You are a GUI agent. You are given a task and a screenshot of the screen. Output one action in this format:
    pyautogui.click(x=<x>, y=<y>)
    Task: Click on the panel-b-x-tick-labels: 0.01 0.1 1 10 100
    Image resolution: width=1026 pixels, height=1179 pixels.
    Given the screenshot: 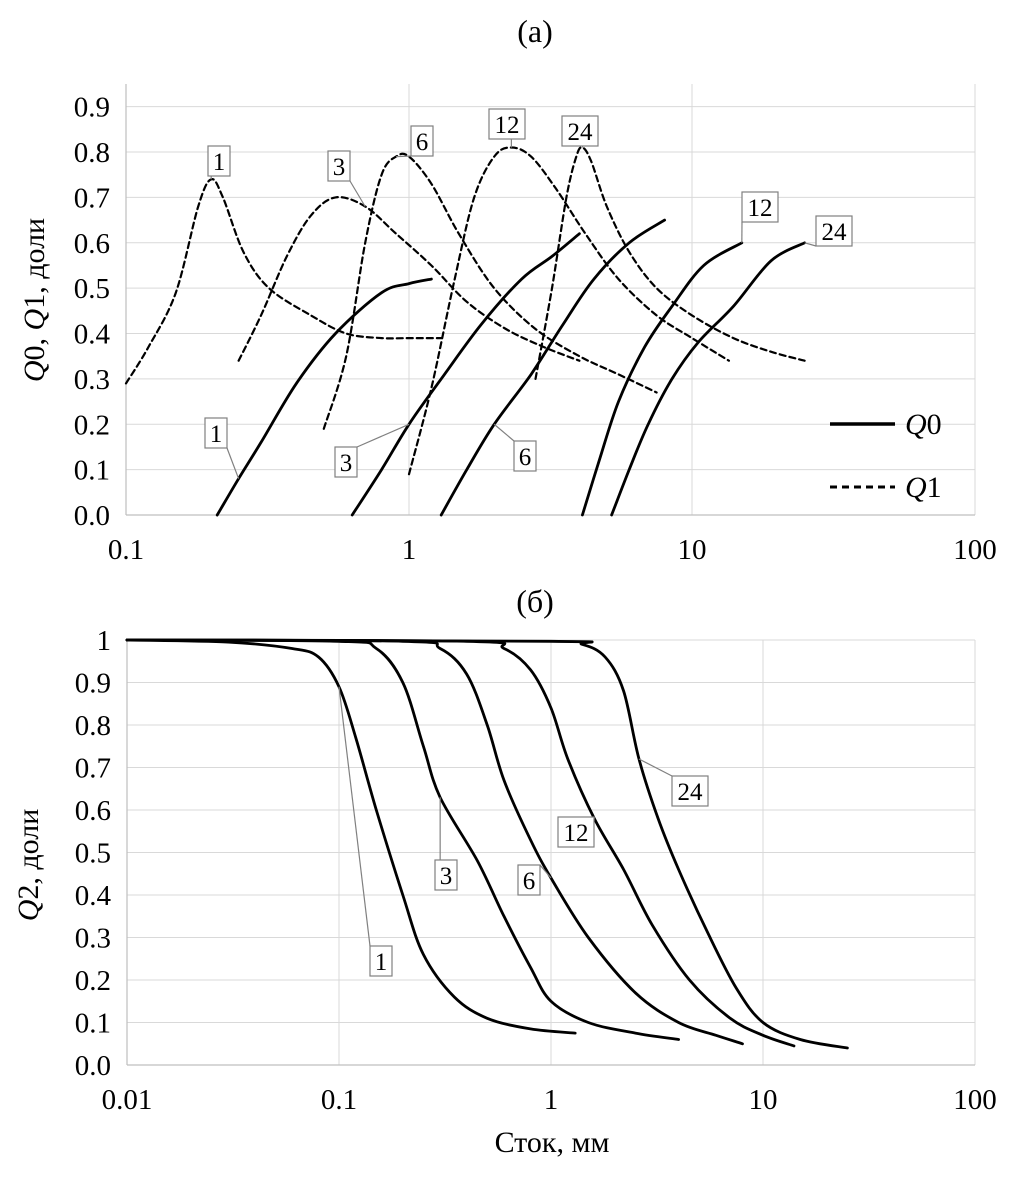 What is the action you would take?
    pyautogui.click(x=549, y=1100)
    